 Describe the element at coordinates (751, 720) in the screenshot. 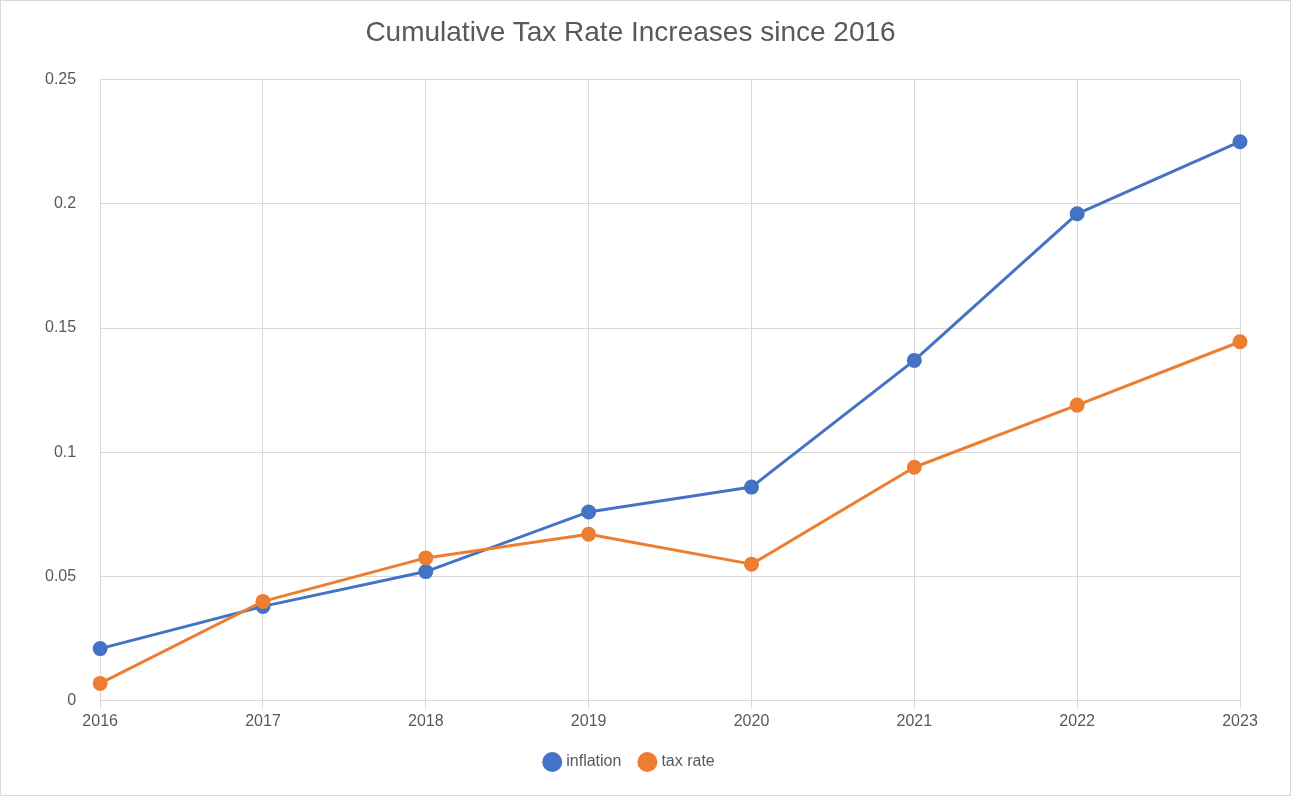

I see `x-tick-label: 2020` at that location.